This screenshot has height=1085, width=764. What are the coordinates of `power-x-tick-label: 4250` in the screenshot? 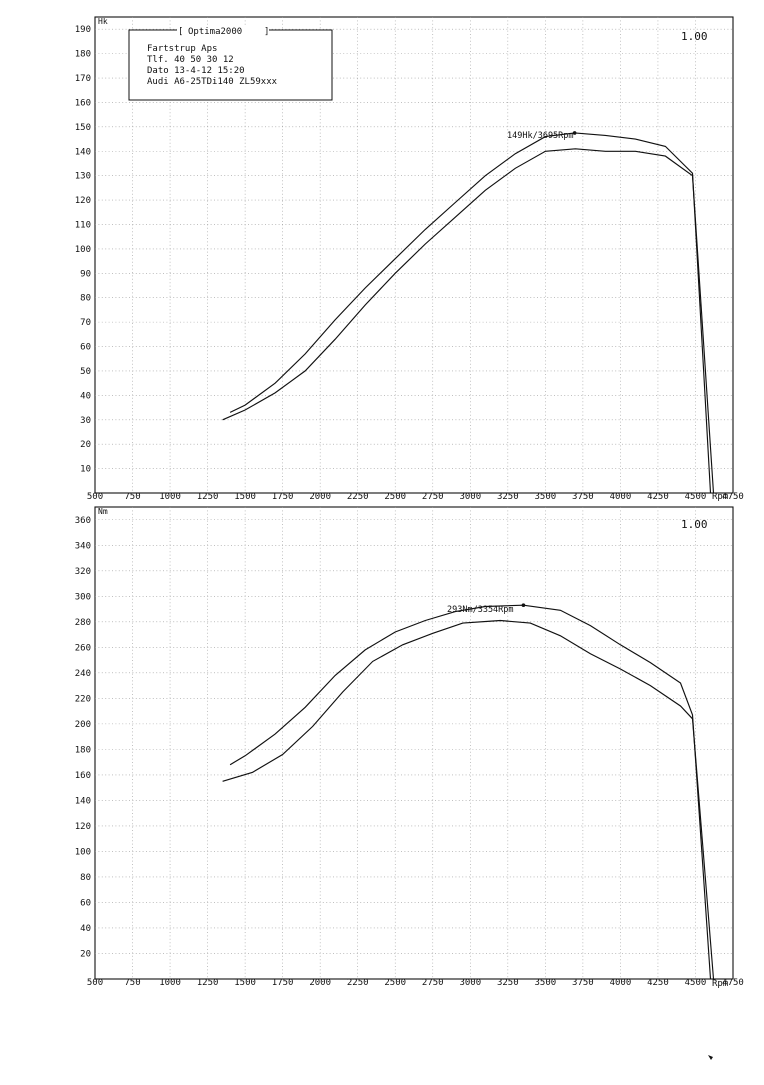 It's located at (658, 497).